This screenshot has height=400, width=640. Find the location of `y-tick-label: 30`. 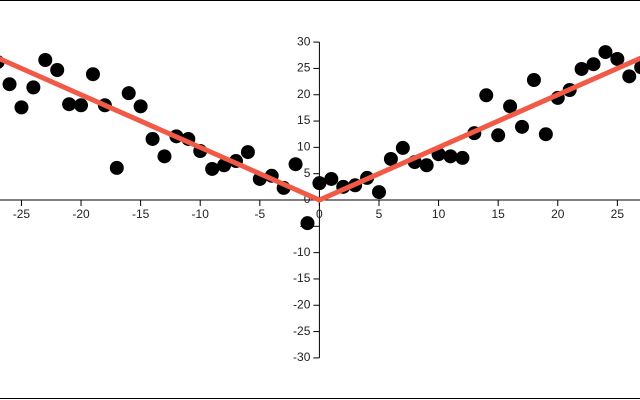

y-tick-label: 30 is located at coordinates (304, 41).